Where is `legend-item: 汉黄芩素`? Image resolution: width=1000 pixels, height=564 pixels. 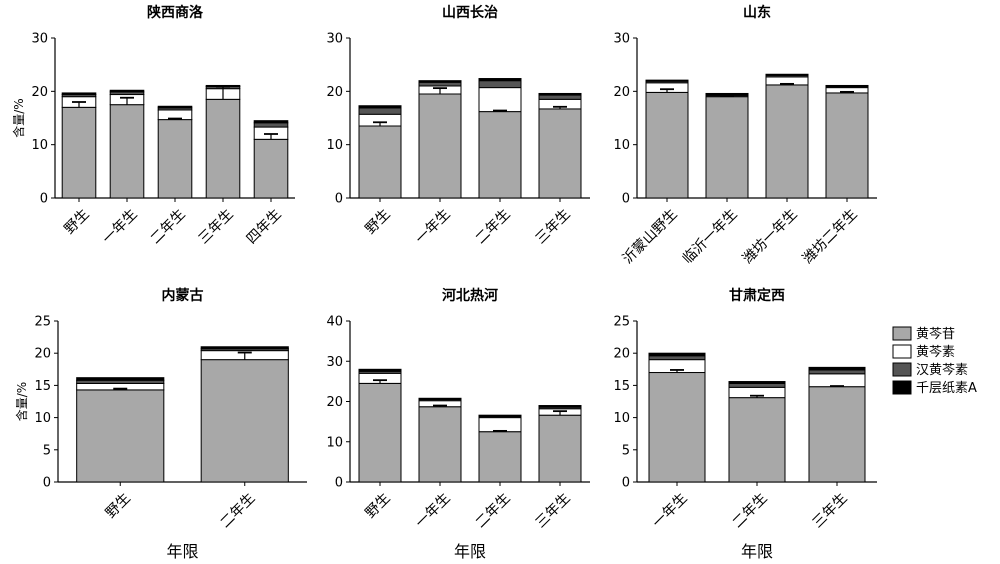
legend-item: 汉黄芩素 is located at coordinates (930, 370).